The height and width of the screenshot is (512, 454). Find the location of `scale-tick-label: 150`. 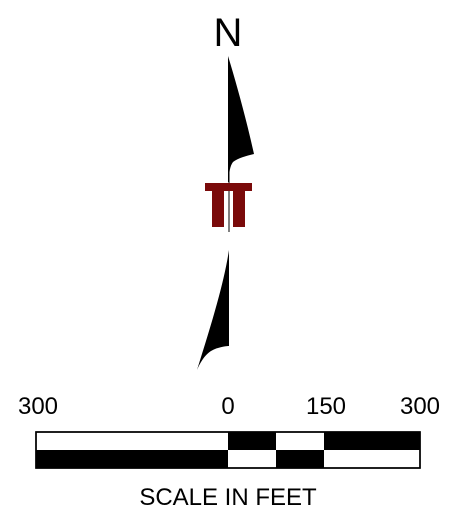

scale-tick-label: 150 is located at coordinates (326, 406).